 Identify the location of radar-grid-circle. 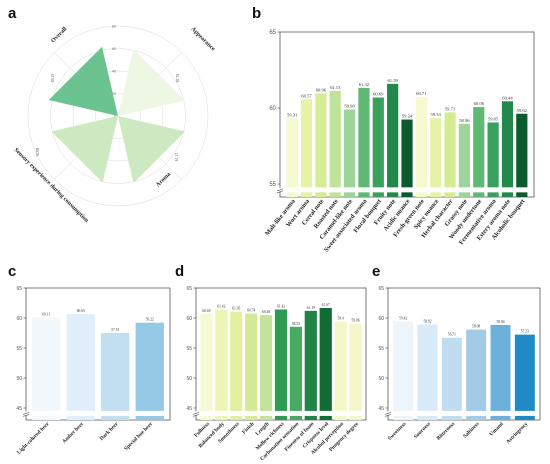
(118, 116).